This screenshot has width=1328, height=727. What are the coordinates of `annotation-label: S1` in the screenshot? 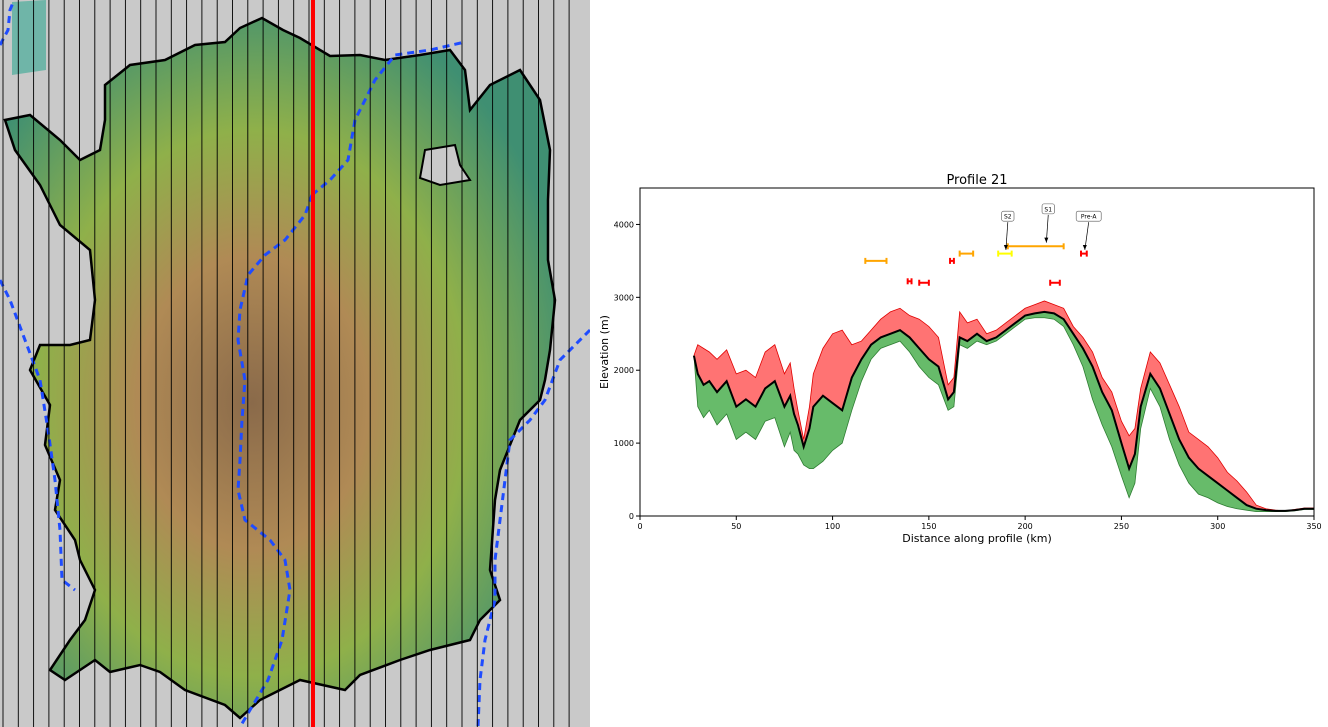 It's located at (1048, 209).